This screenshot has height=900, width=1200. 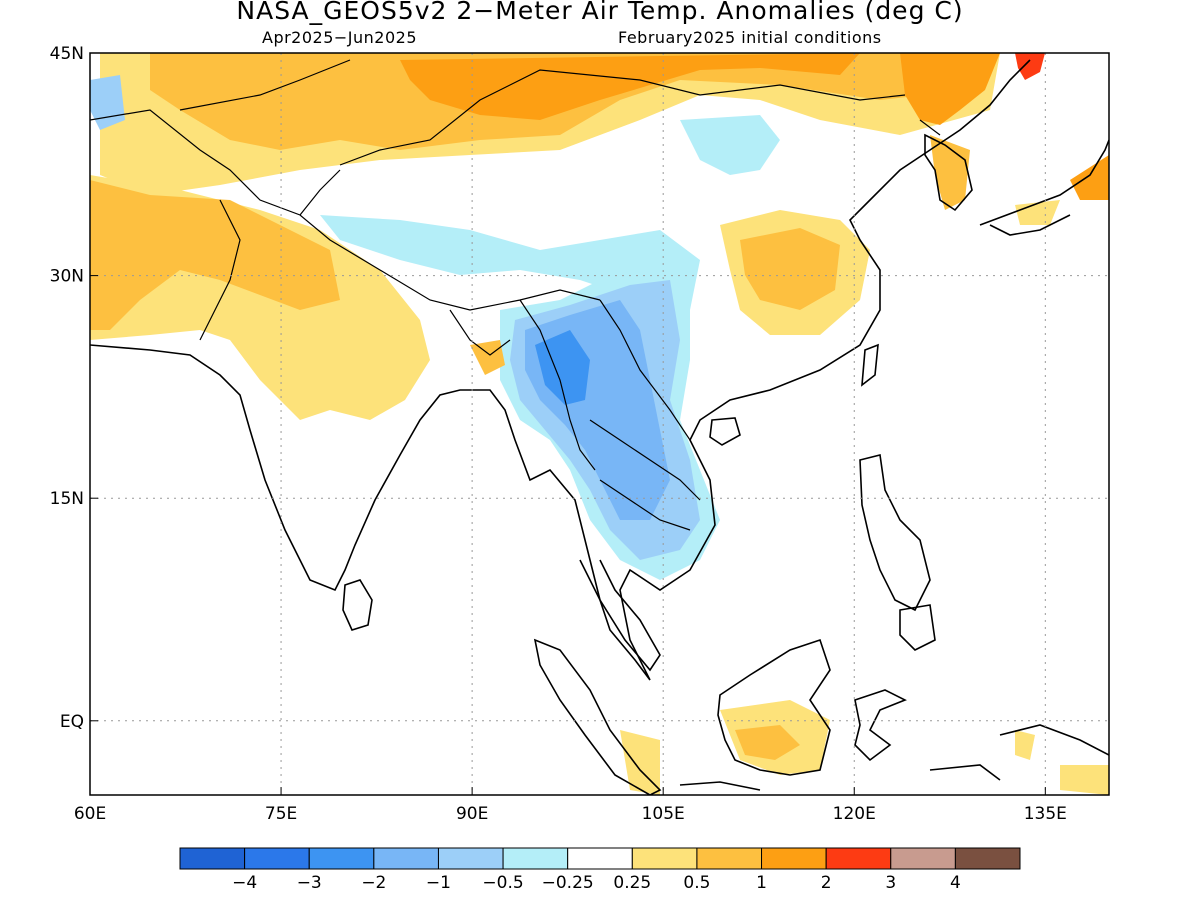 I want to click on colorbar-label: 4, so click(x=955, y=883).